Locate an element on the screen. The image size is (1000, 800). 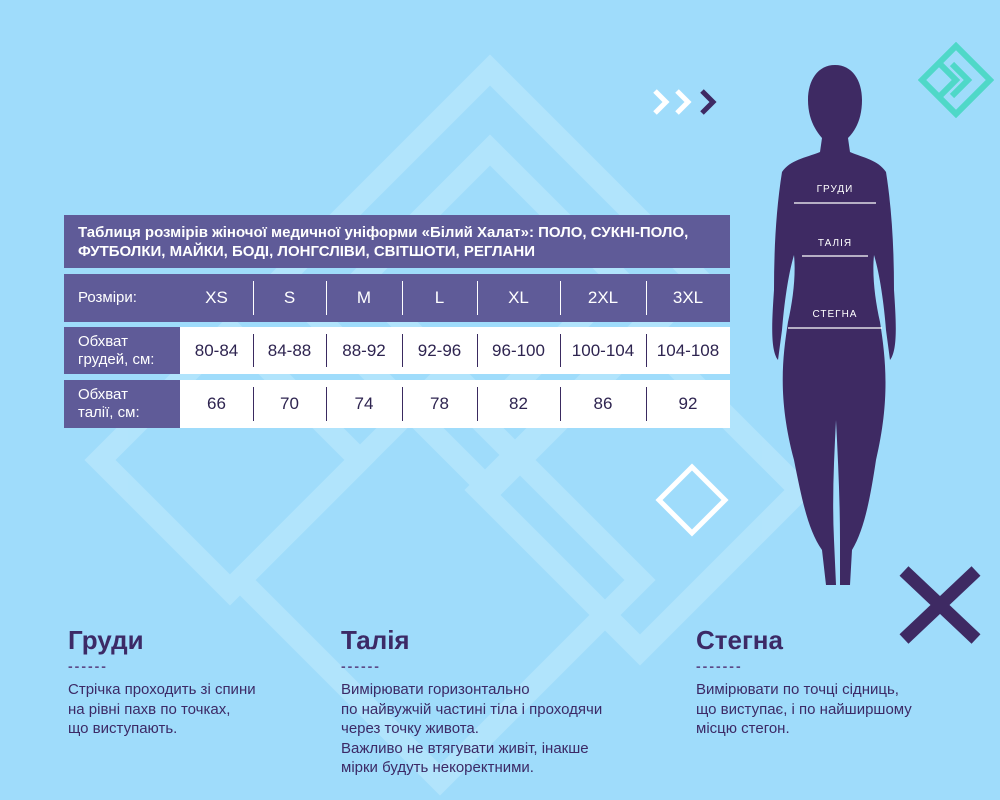
table-row-waist: Обхват талії, см: 66 70 74 78 82 86 92 is located at coordinates (397, 404).